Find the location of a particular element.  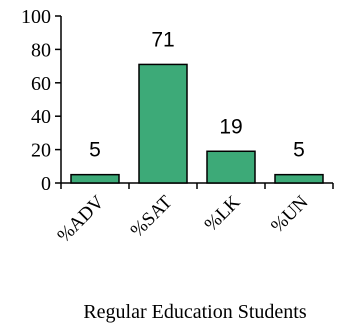

y-tick-label: 100 is located at coordinates (36, 17).